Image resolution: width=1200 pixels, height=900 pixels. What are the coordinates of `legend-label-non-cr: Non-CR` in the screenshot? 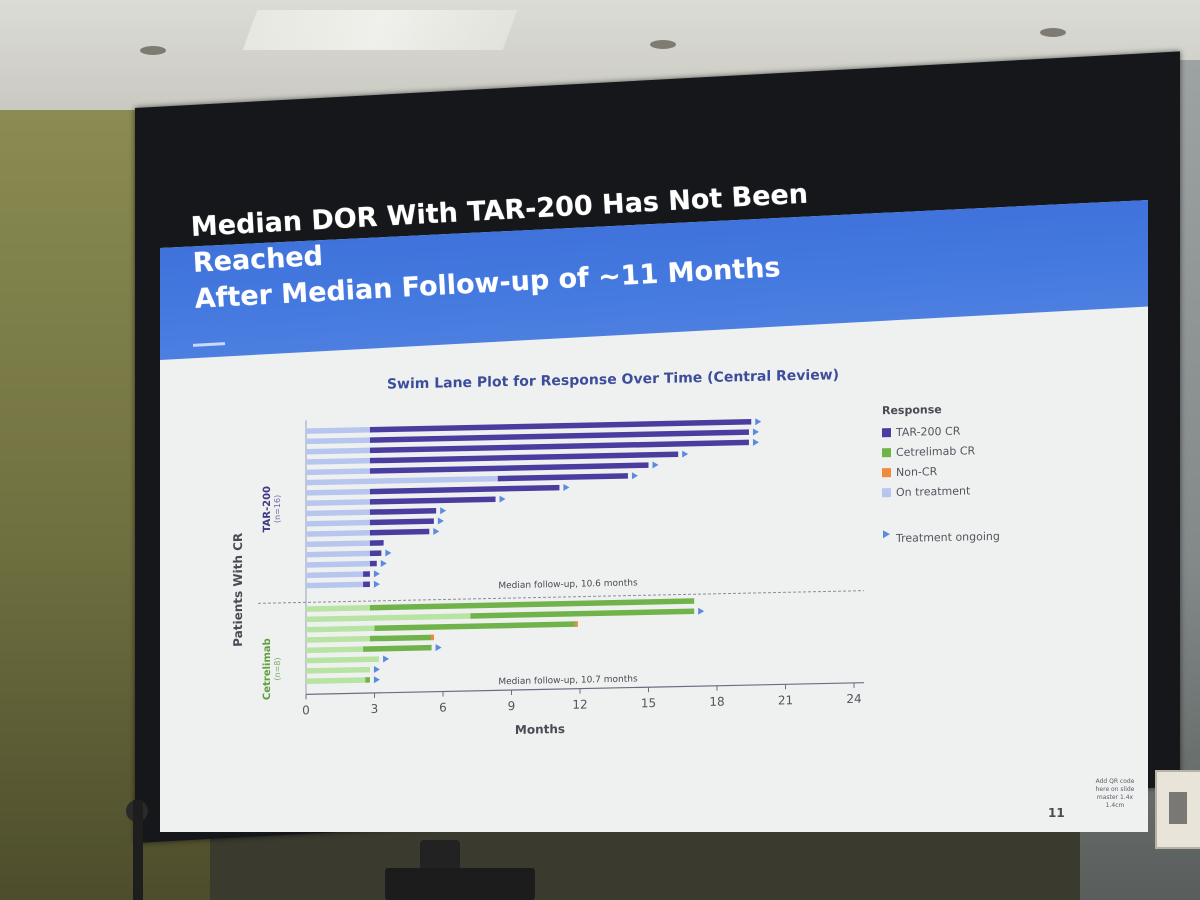 It's located at (917, 472).